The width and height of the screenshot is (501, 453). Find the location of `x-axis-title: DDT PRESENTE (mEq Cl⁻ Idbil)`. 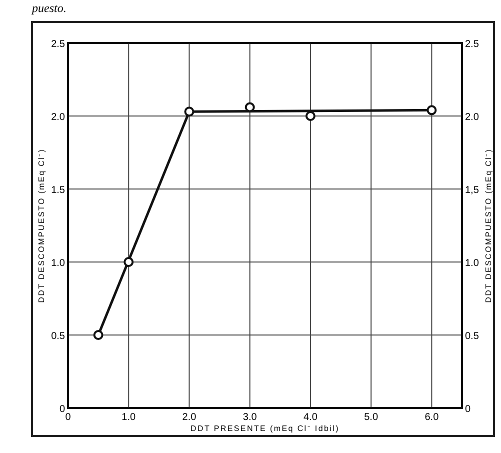

x-axis-title: DDT PRESENTE (mEq Cl⁻ Idbil) is located at coordinates (265, 428).